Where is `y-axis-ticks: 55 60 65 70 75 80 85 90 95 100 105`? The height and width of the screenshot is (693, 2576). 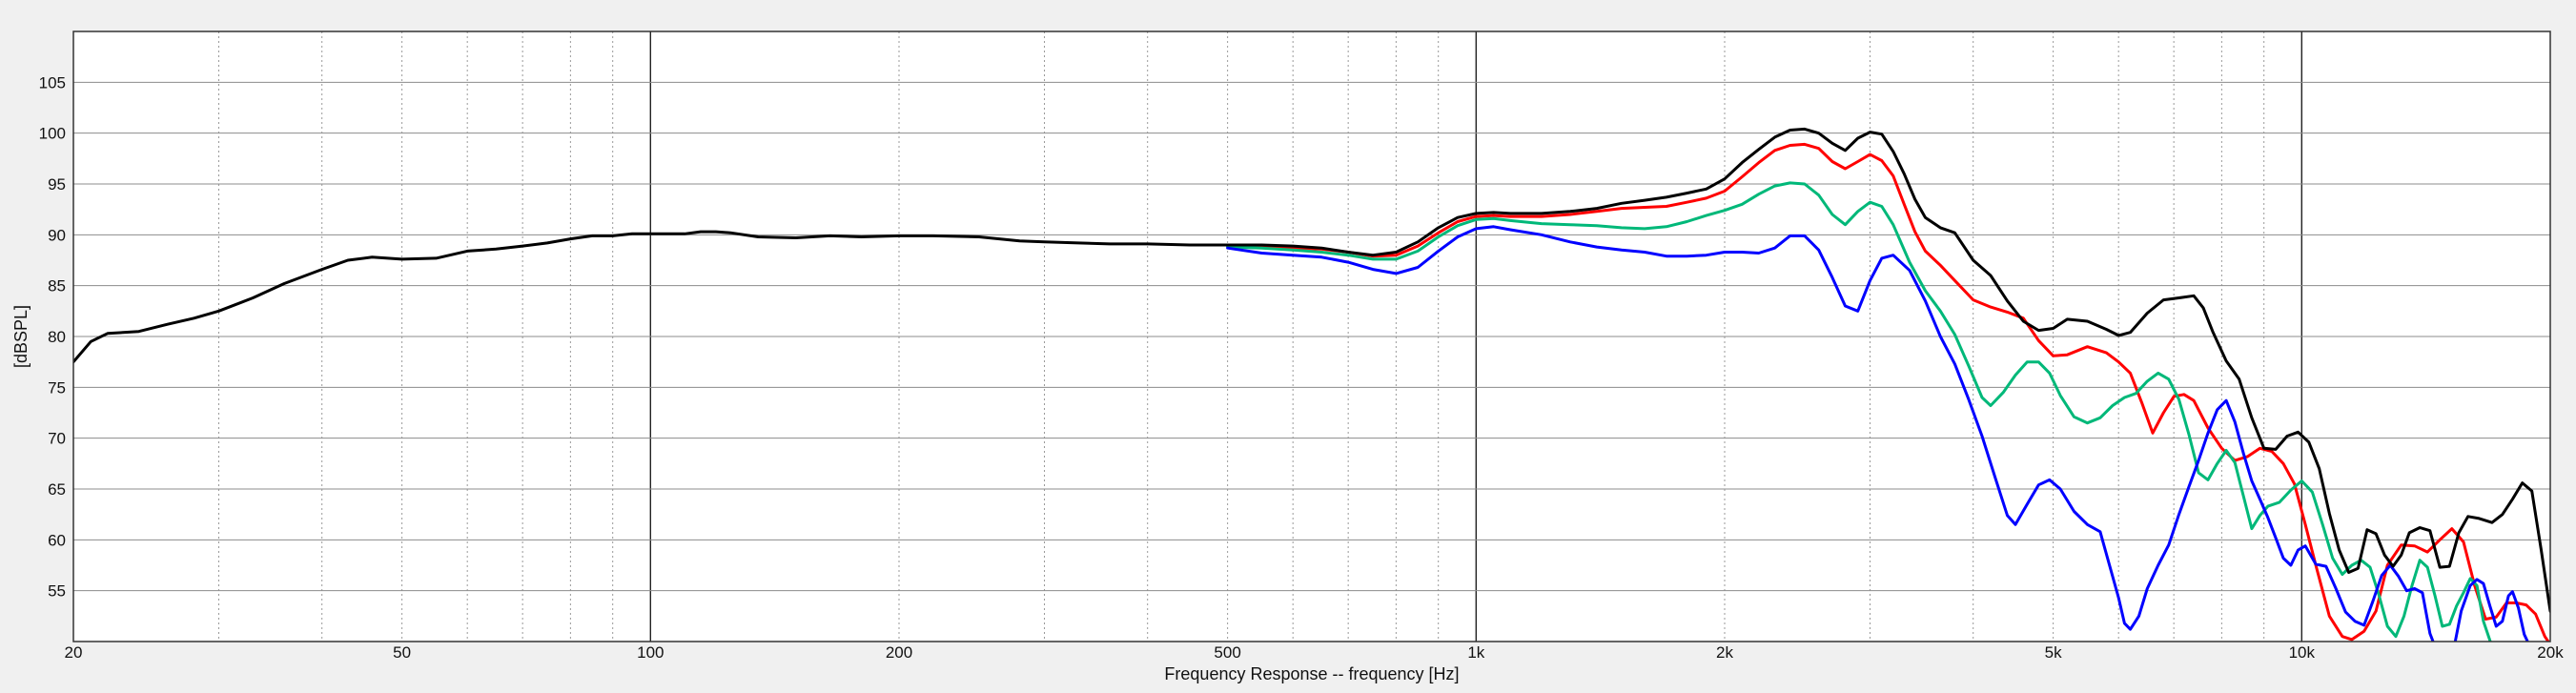
y-axis-ticks: 55 60 65 70 75 80 85 90 95 100 105 is located at coordinates (52, 336).